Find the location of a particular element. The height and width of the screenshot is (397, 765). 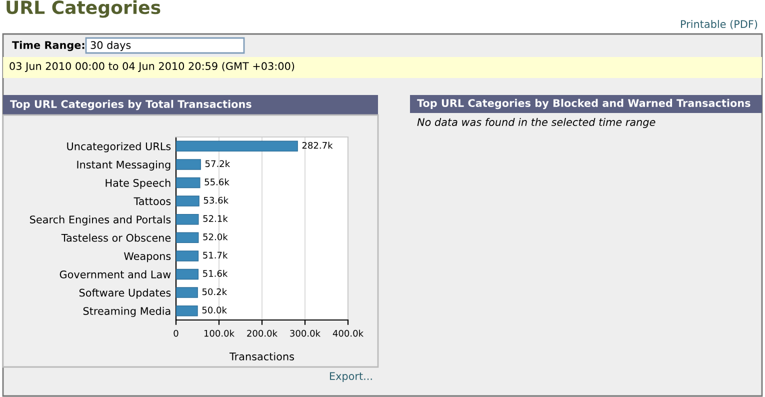

y-tick-label: Hate Speech is located at coordinates (138, 183).